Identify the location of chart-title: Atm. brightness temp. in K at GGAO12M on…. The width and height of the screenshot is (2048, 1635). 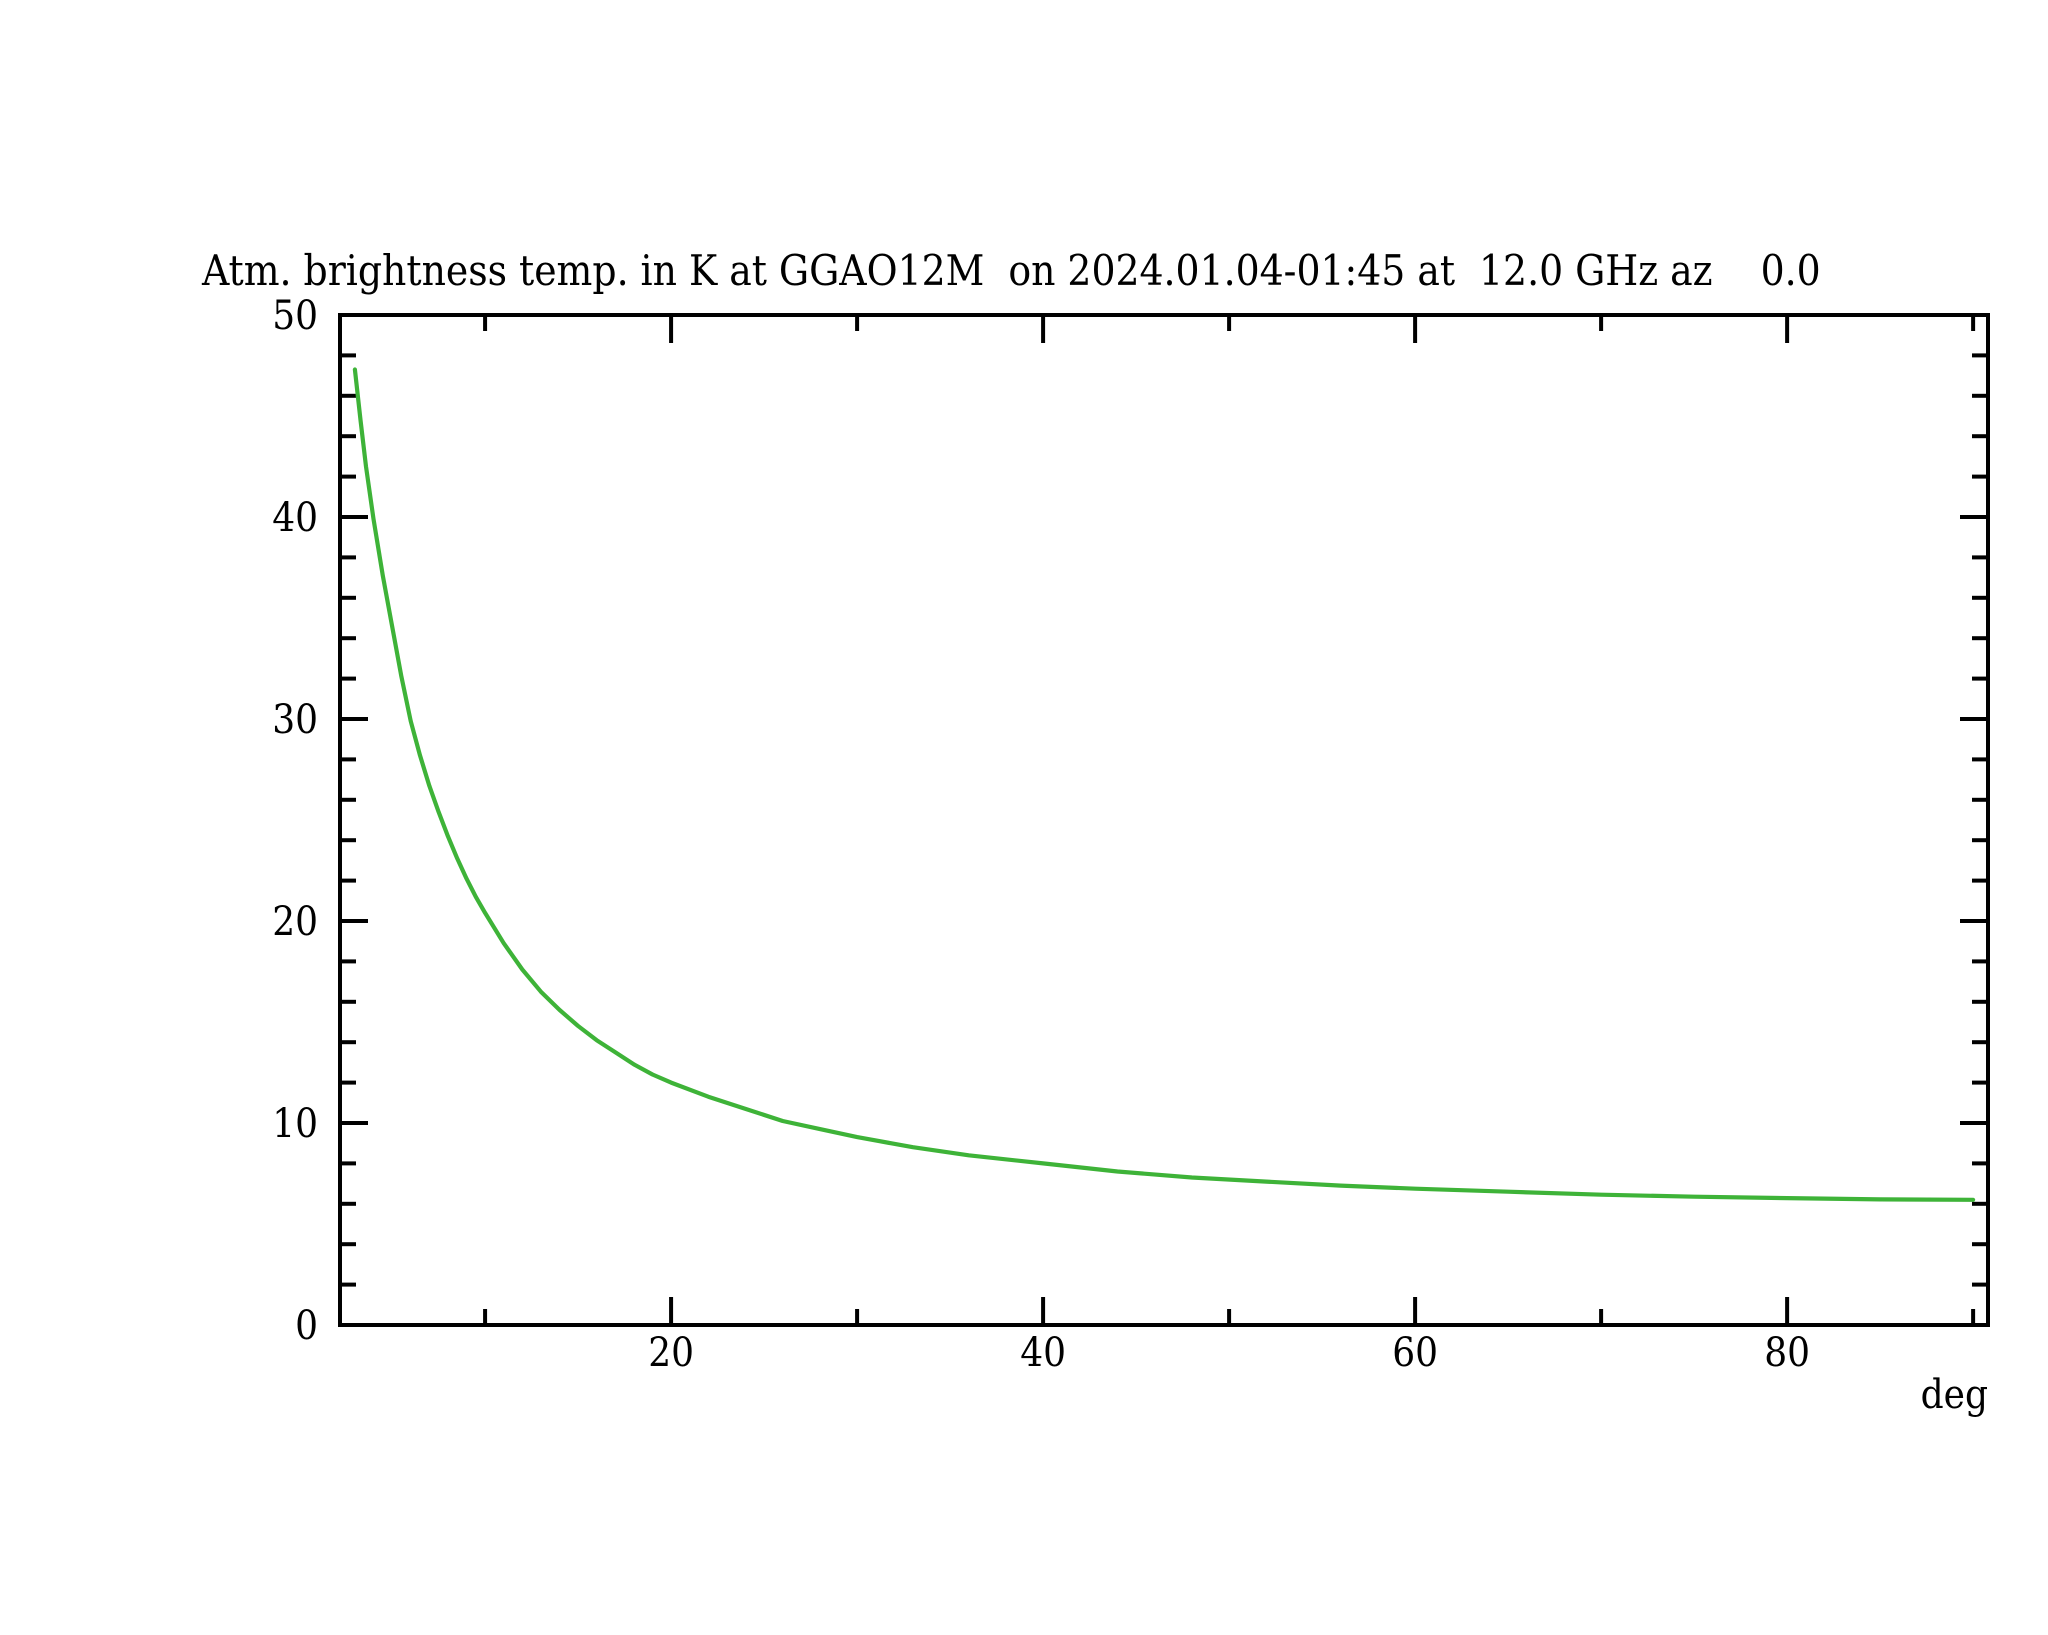
(1011, 270).